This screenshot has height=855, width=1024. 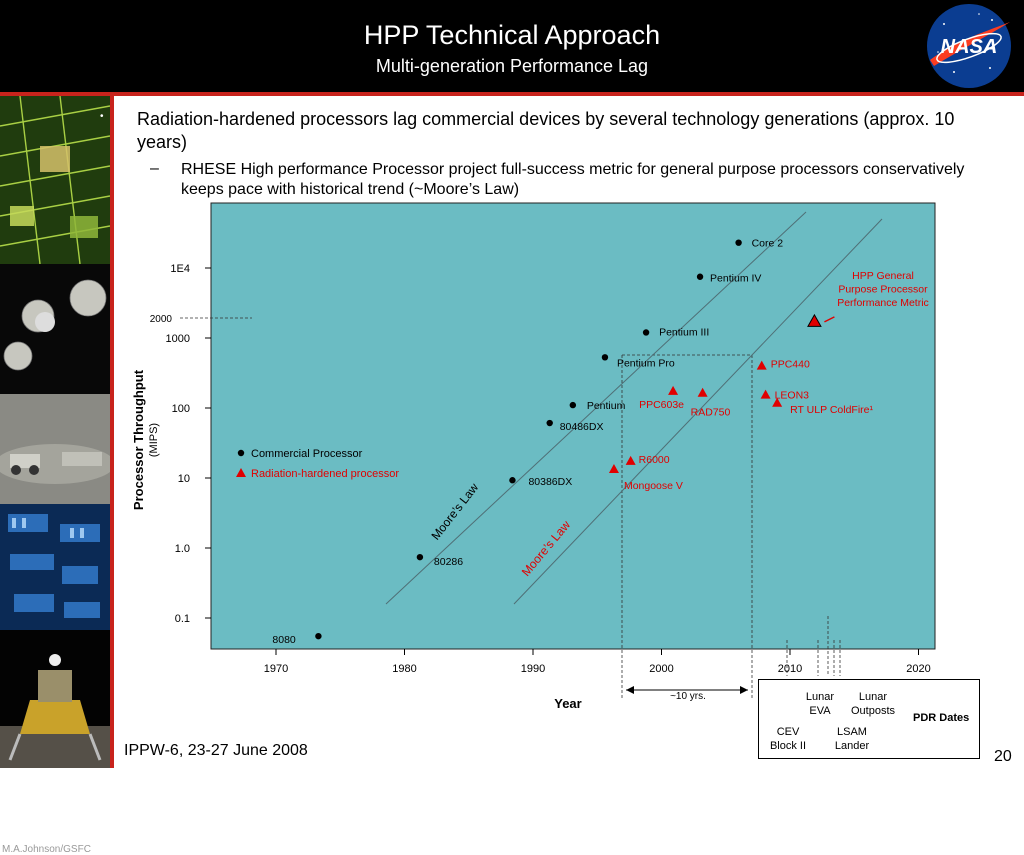 I want to click on point-label-80386dx: 80386DX, so click(x=550, y=482).